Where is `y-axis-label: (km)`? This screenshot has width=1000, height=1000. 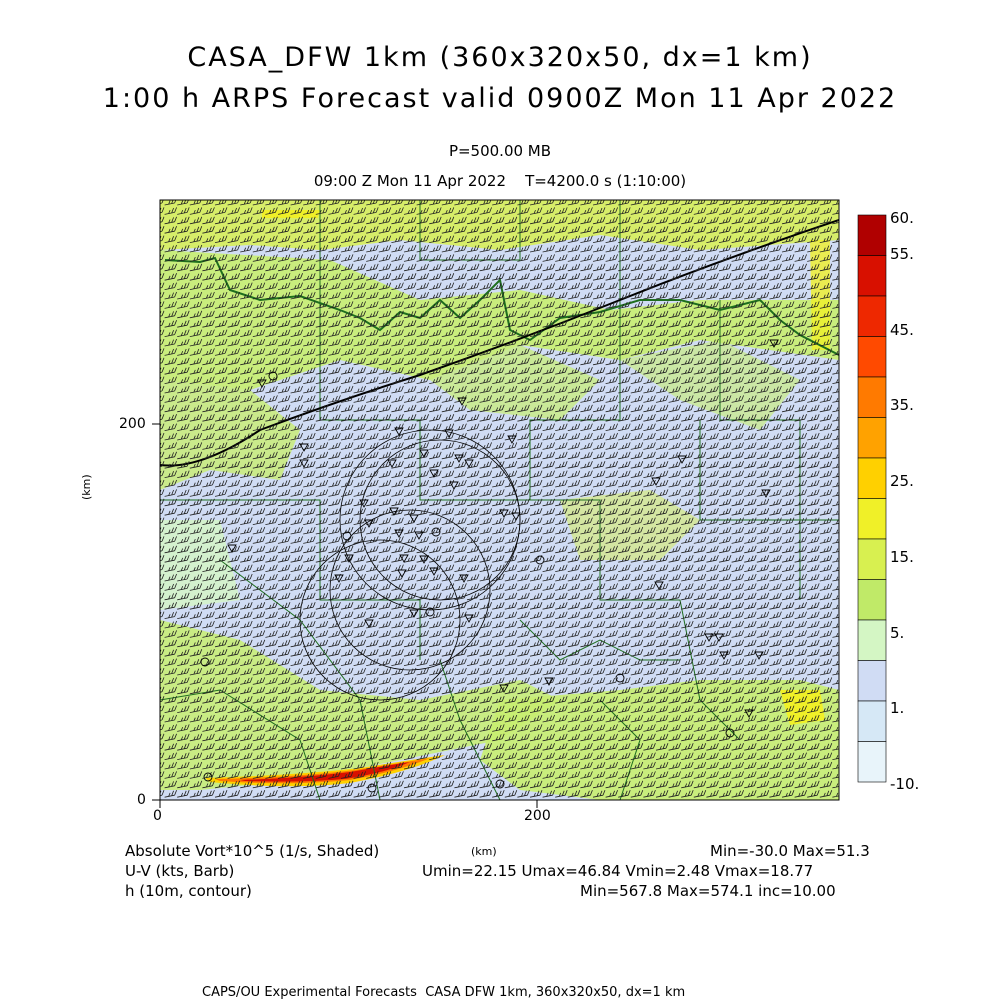
y-axis-label: (km) is located at coordinates (86, 487).